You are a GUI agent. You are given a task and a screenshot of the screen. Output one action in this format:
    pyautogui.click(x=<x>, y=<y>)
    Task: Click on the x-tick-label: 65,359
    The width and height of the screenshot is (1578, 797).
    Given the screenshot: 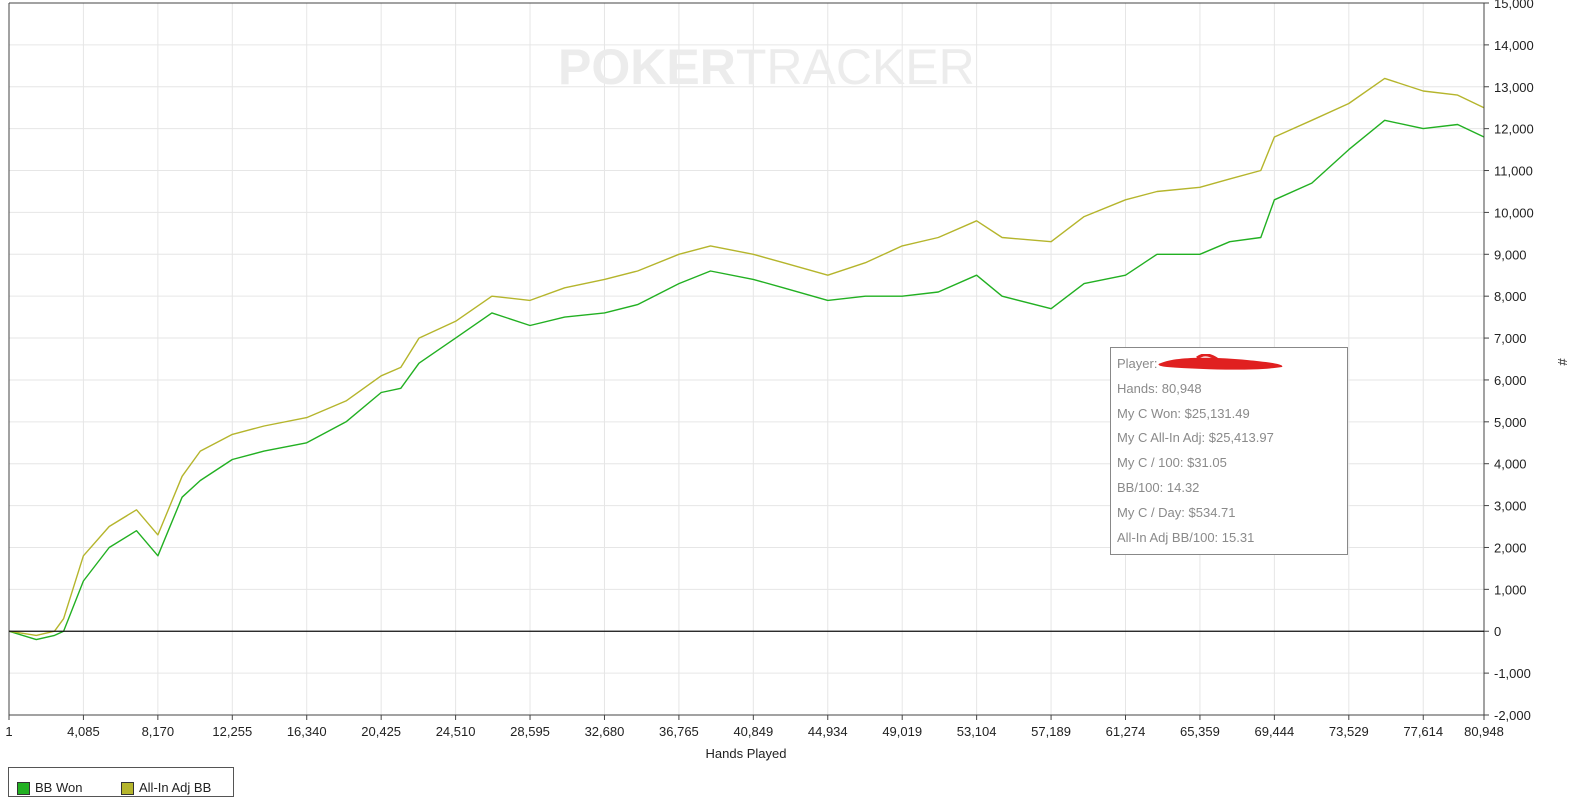 What is the action you would take?
    pyautogui.click(x=1200, y=731)
    